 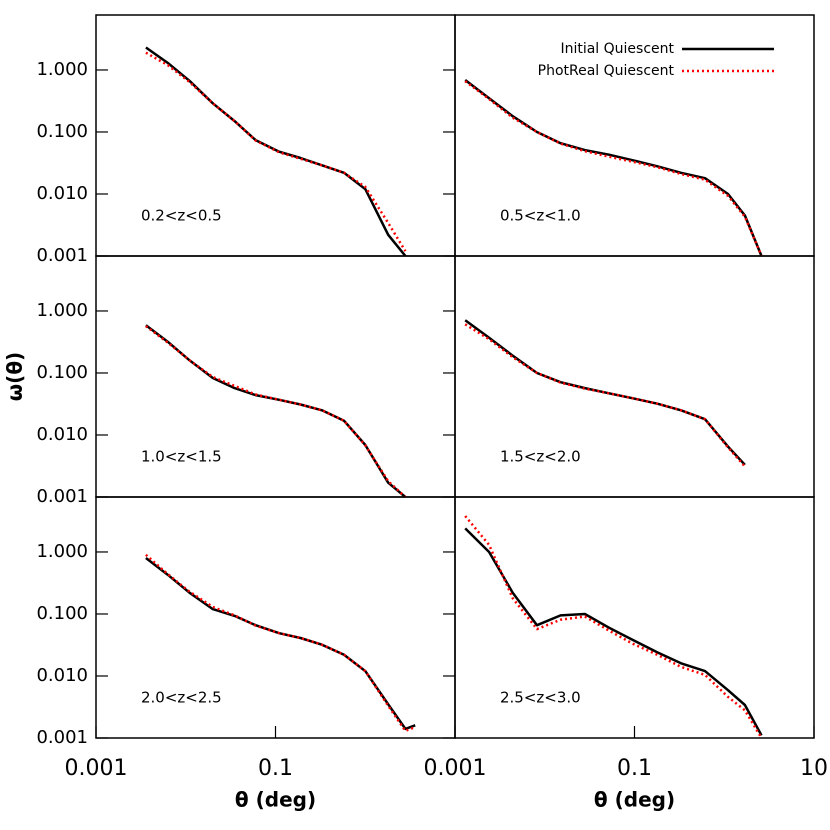 I want to click on panel-label: 2.5<z<3.0, so click(x=540, y=698).